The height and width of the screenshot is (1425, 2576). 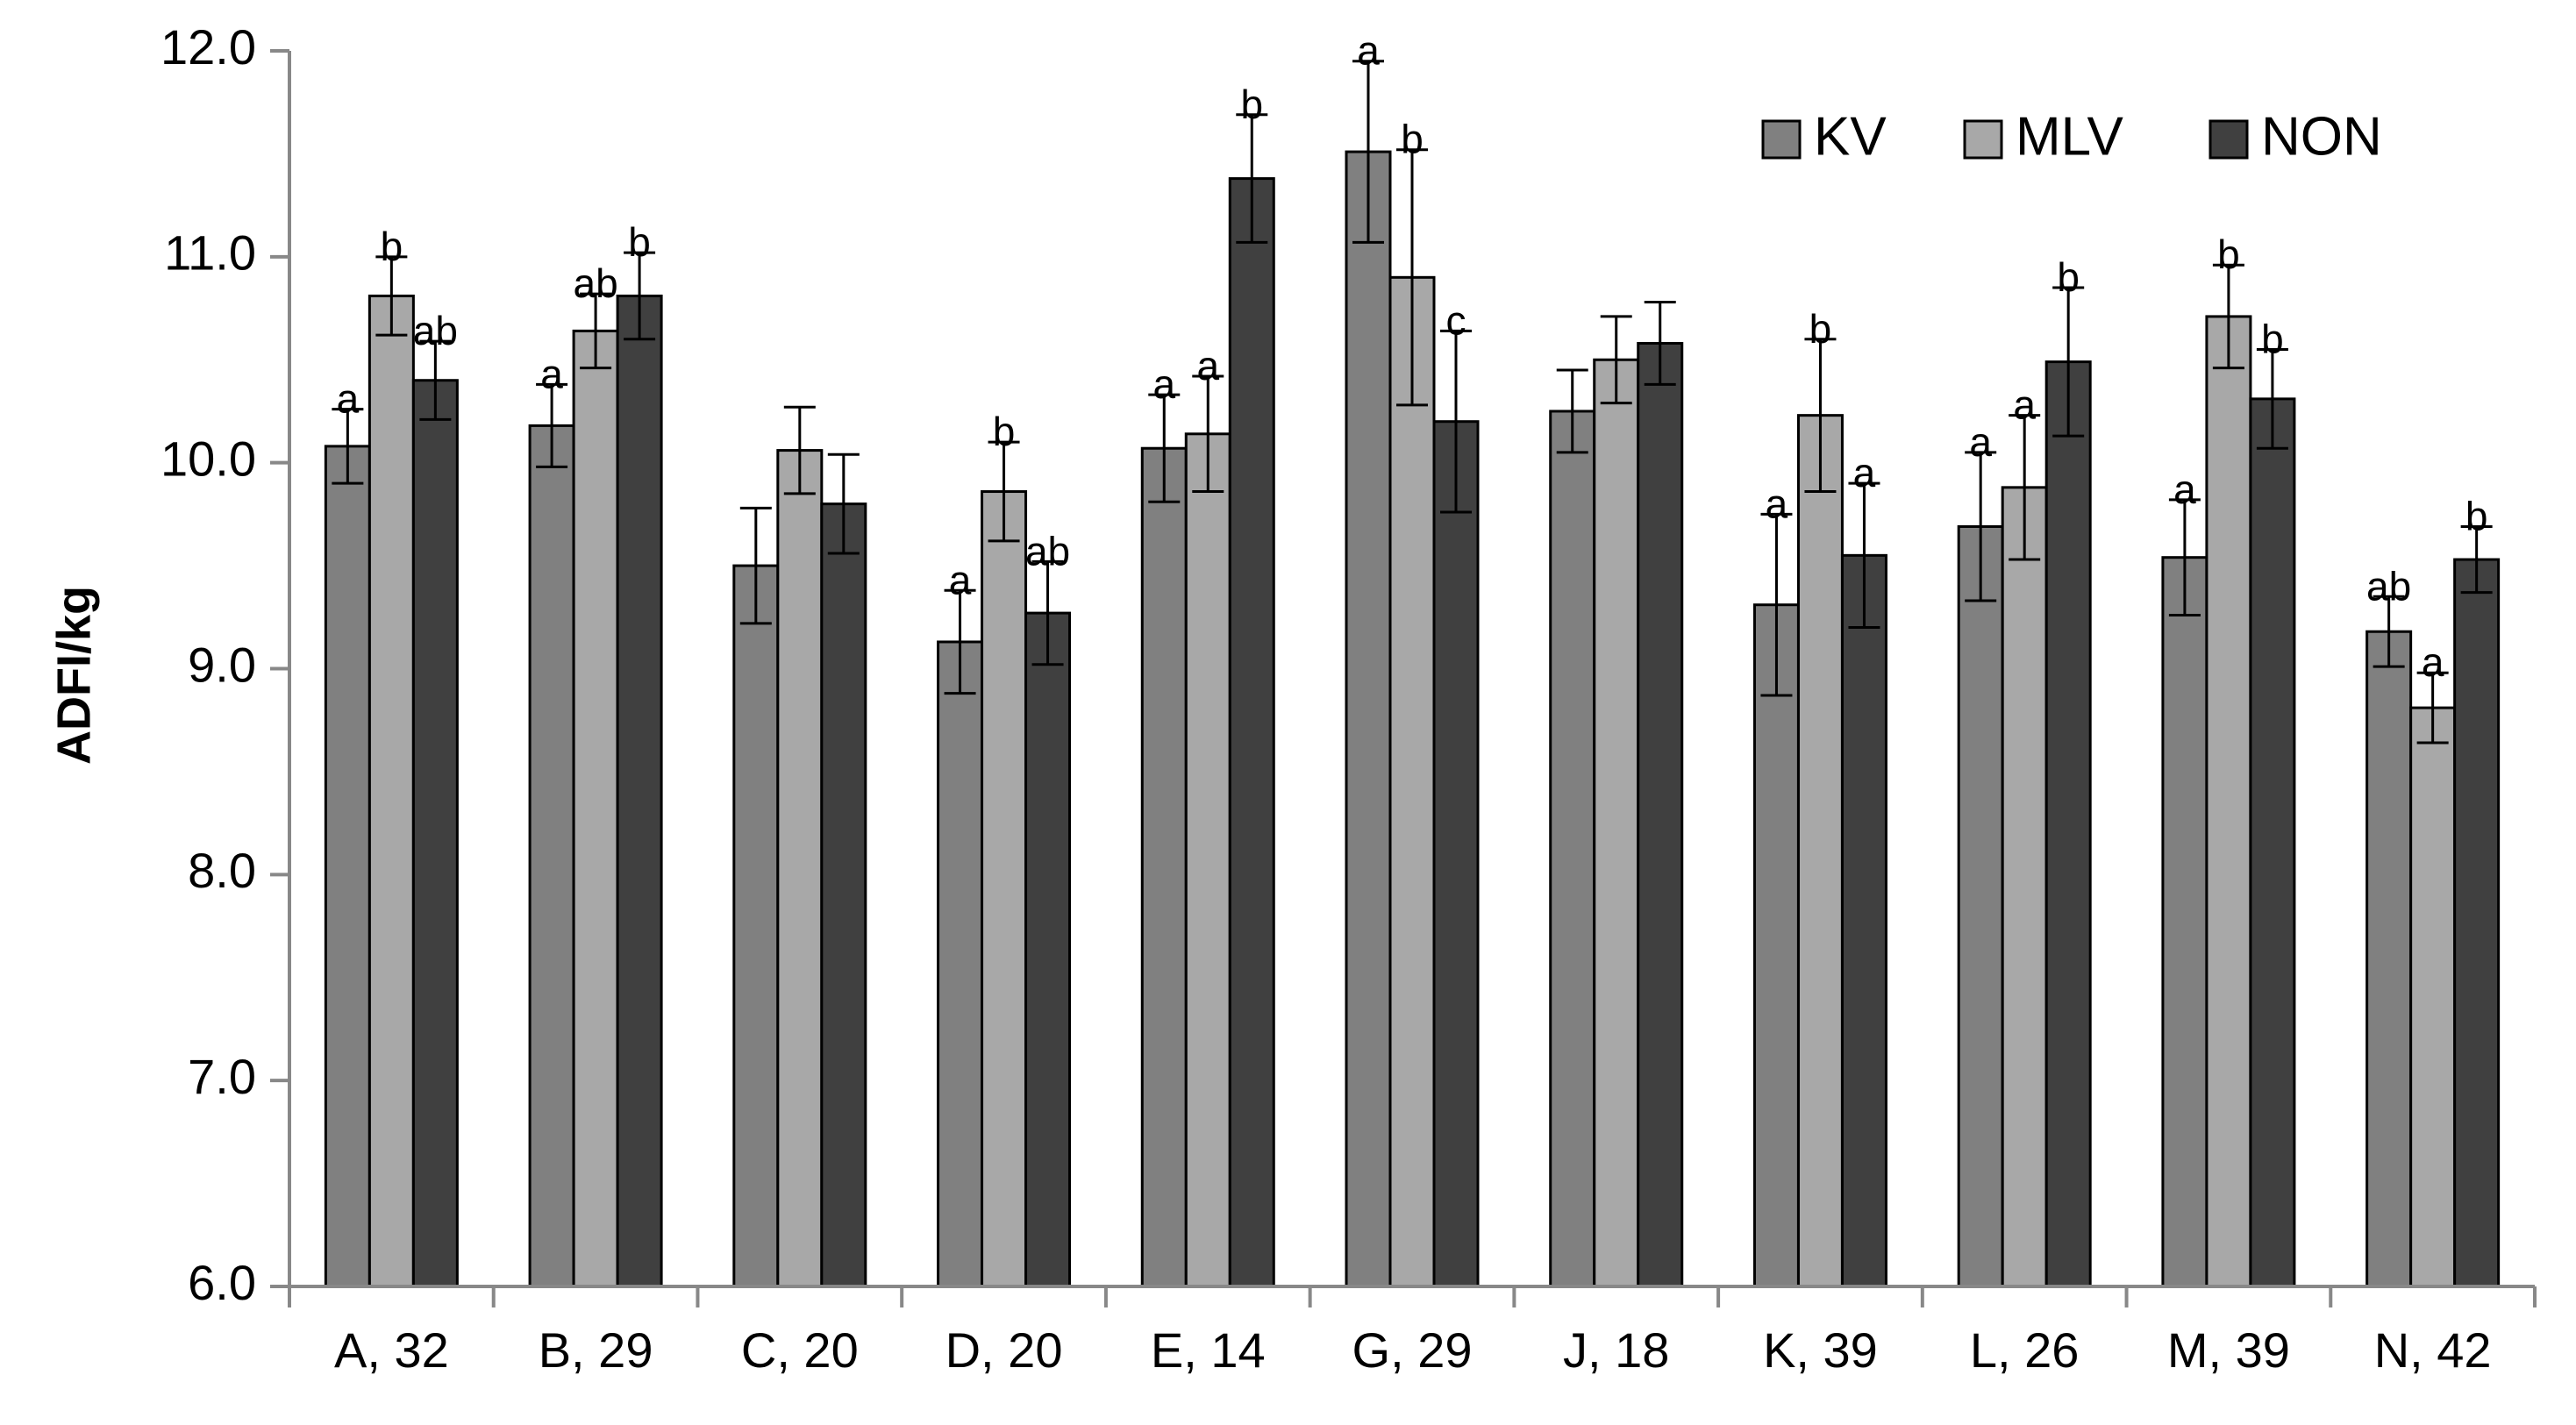 I want to click on x-tick-label: C, 20, so click(x=800, y=1350).